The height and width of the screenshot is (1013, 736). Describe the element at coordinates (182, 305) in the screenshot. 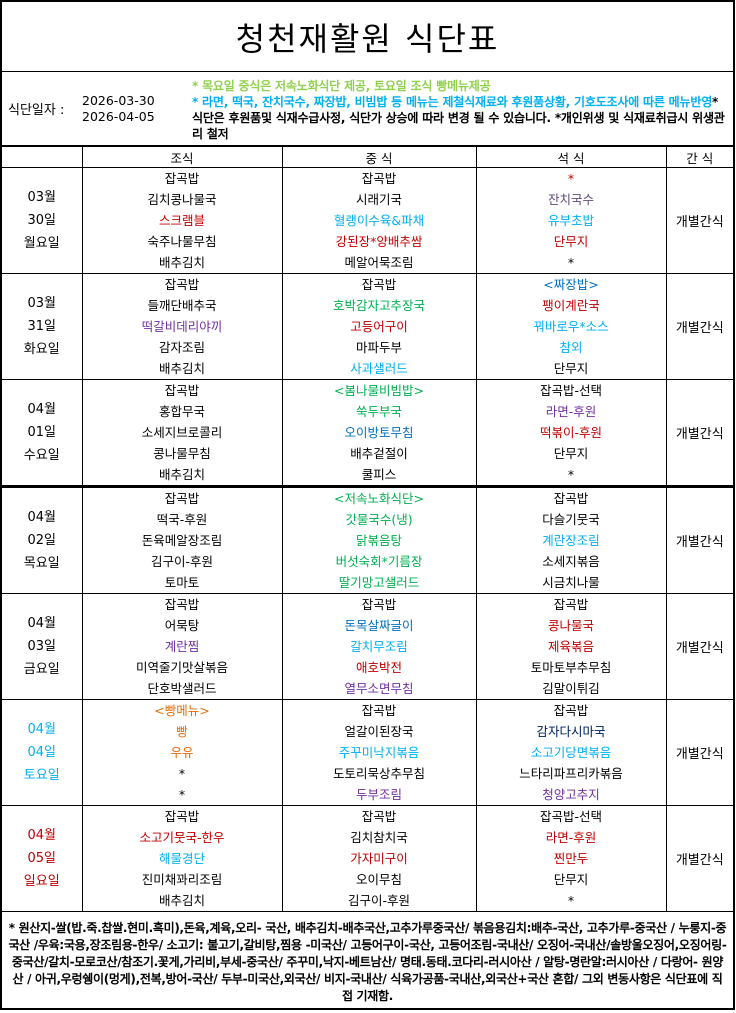

I see `menu-item: 들깨단배추국` at that location.